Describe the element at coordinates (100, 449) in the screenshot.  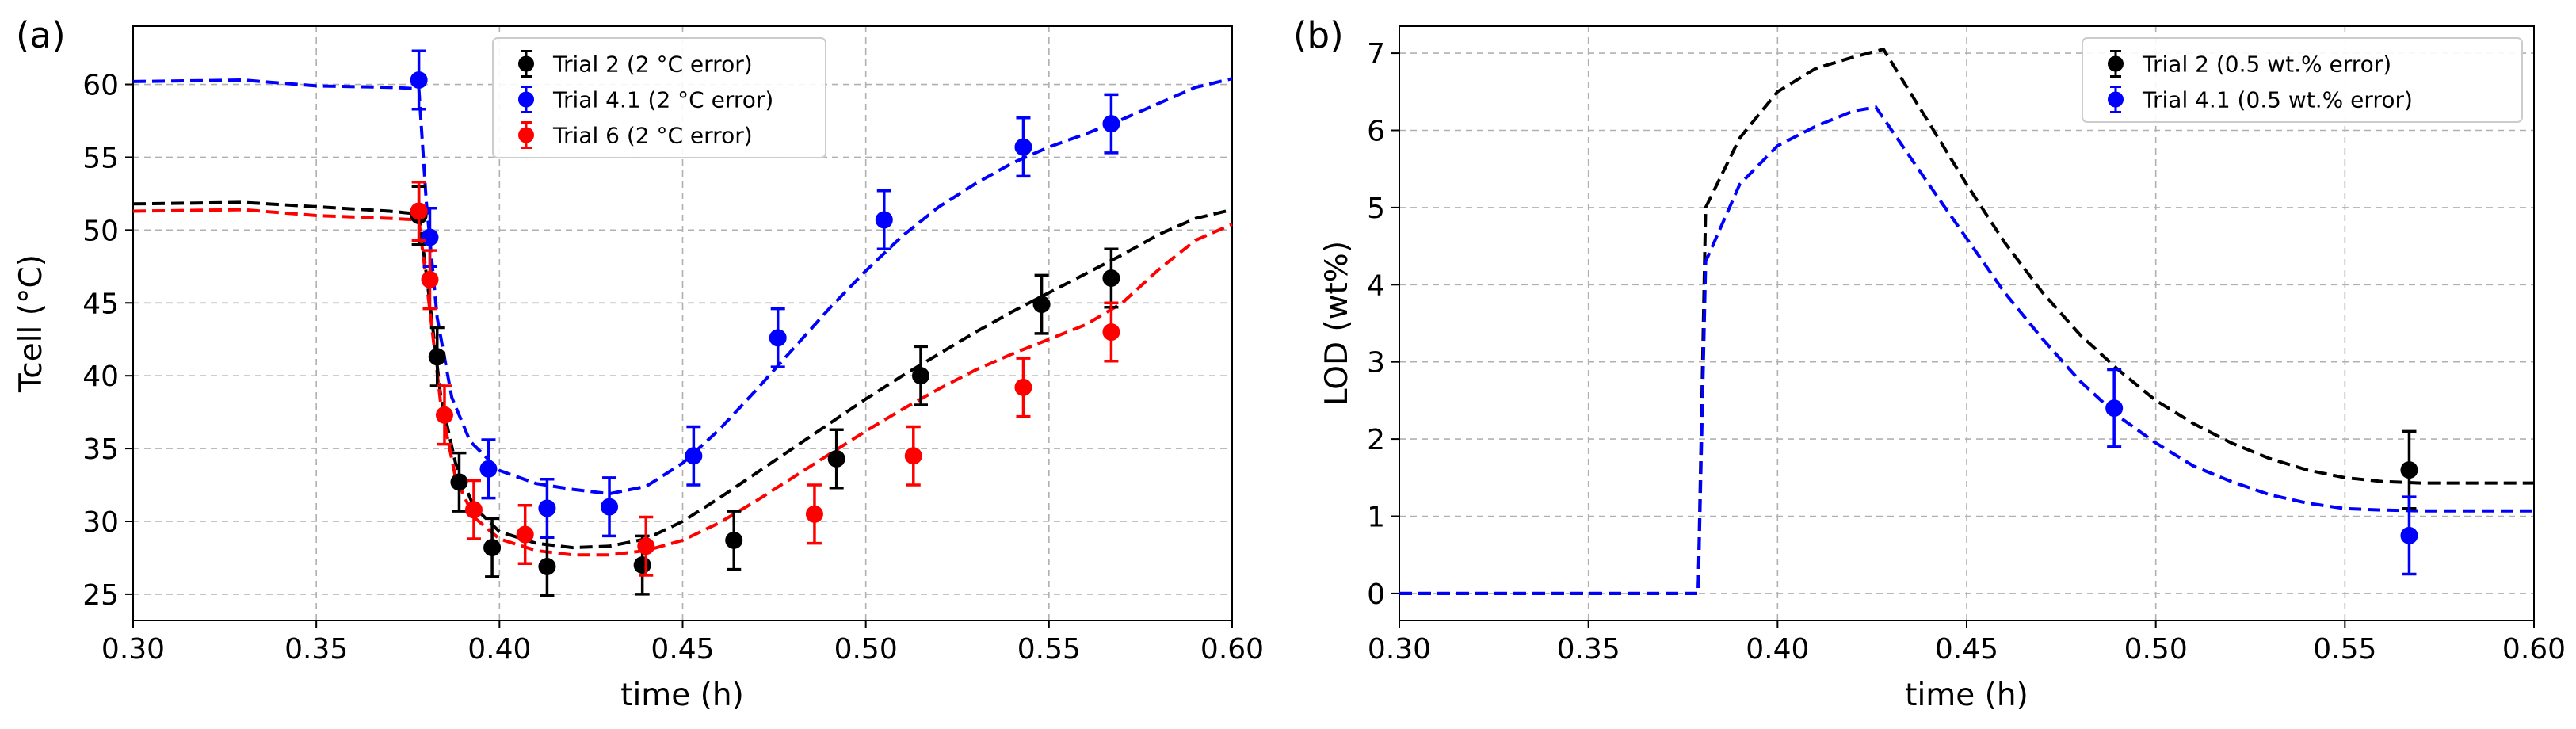
I see `y-tick-label: 35` at that location.